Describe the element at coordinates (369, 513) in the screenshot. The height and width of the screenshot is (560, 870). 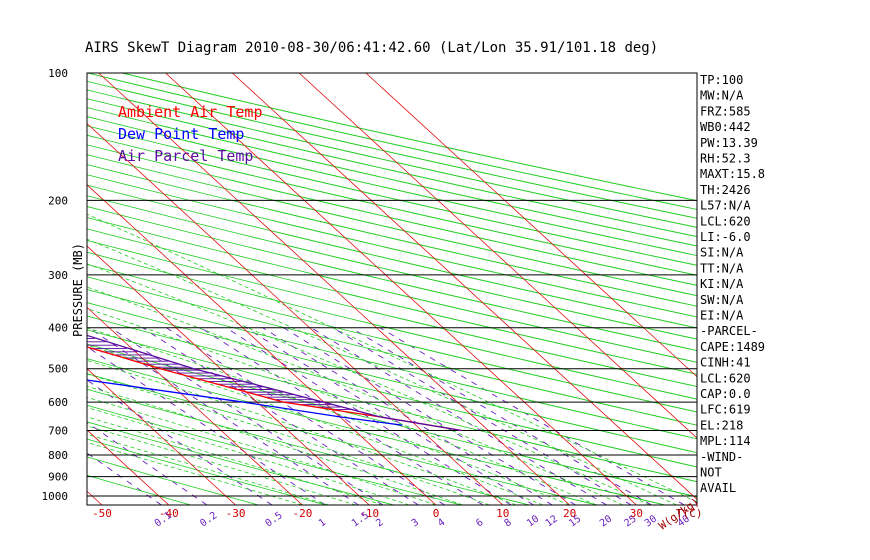
I see `bottom-temperature-tick-label: -10` at that location.